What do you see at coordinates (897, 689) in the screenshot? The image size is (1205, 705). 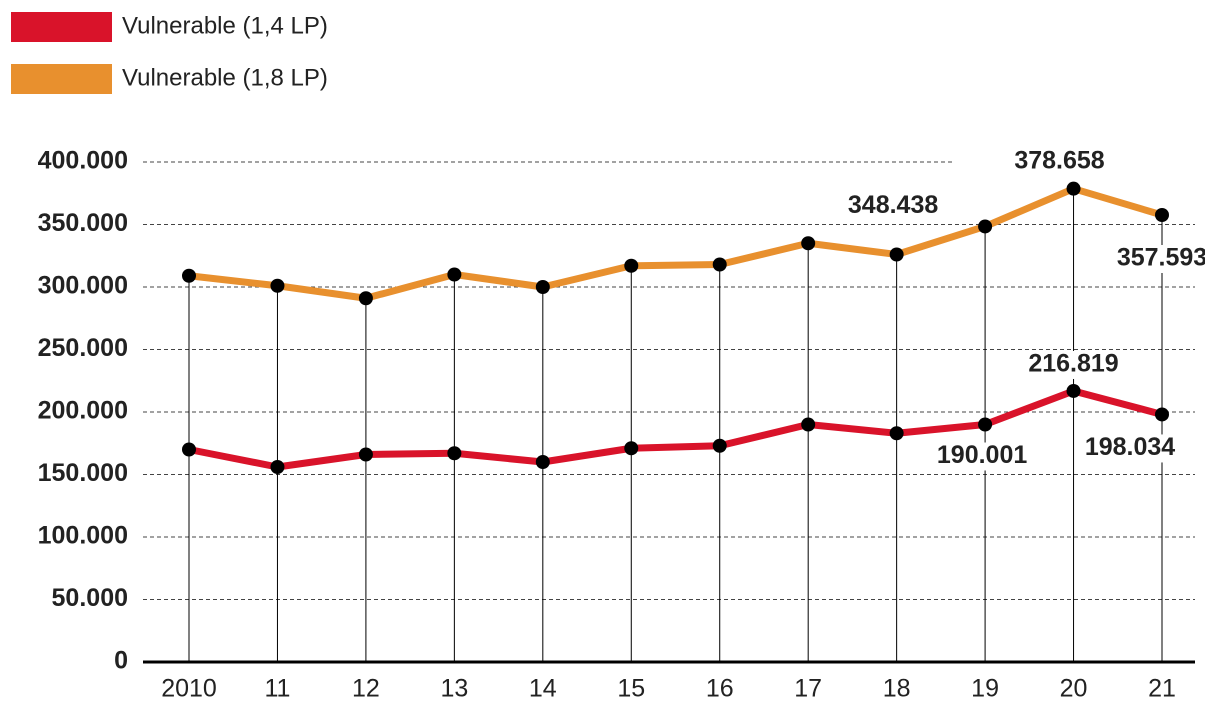 I see `x-tick-label: 18` at bounding box center [897, 689].